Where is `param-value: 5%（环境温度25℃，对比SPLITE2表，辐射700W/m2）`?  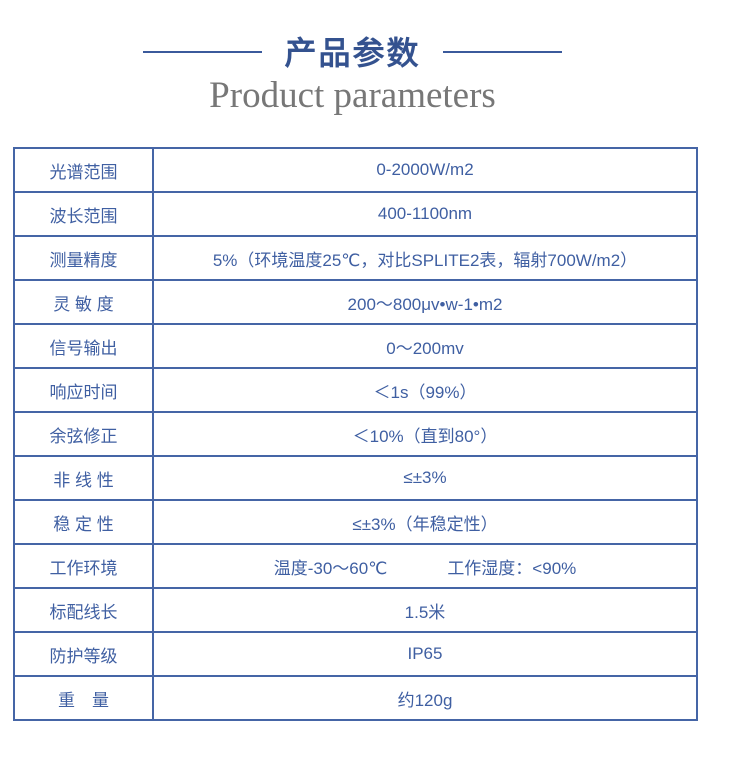 param-value: 5%（环境温度25℃，对比SPLITE2表，辐射700W/m2） is located at coordinates (425, 260).